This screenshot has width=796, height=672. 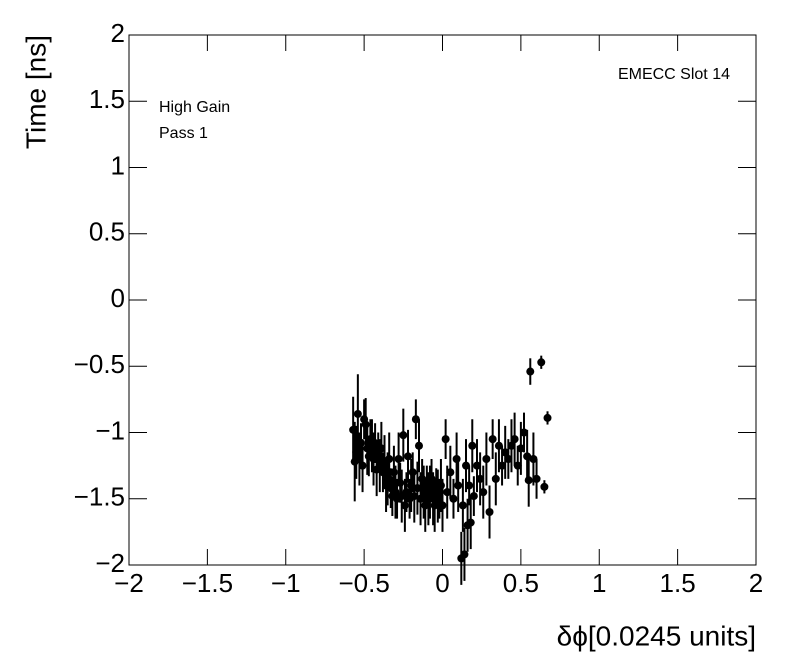 What do you see at coordinates (599, 583) in the screenshot?
I see `x-tick-label: 1` at bounding box center [599, 583].